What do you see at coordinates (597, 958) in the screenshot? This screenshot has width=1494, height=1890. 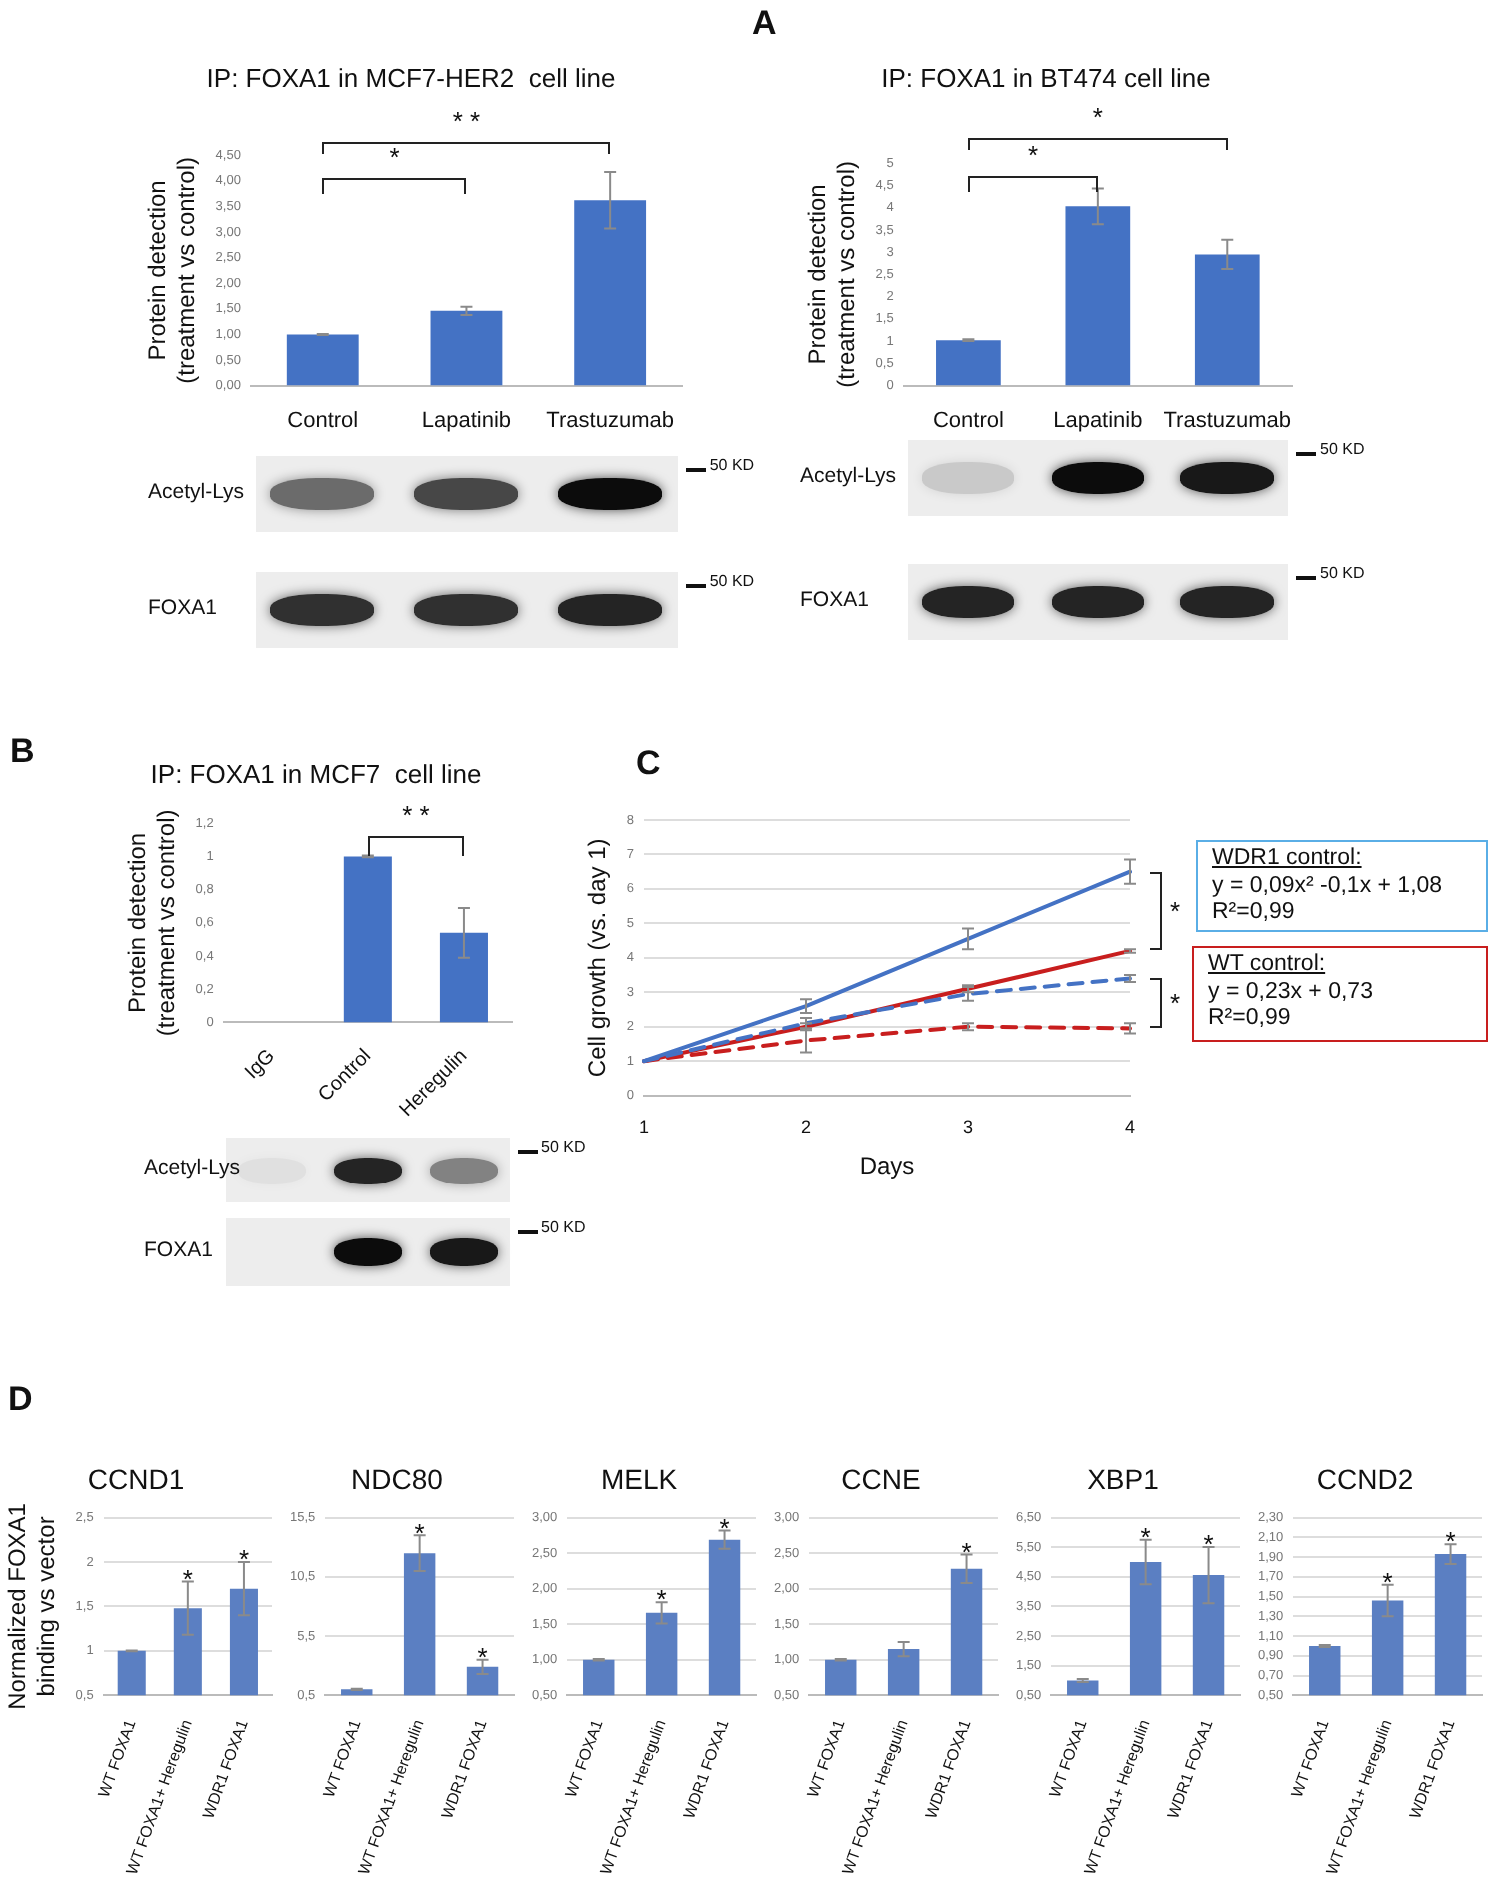 I see `y-axis-title: Cell growth (vs. day 1)` at bounding box center [597, 958].